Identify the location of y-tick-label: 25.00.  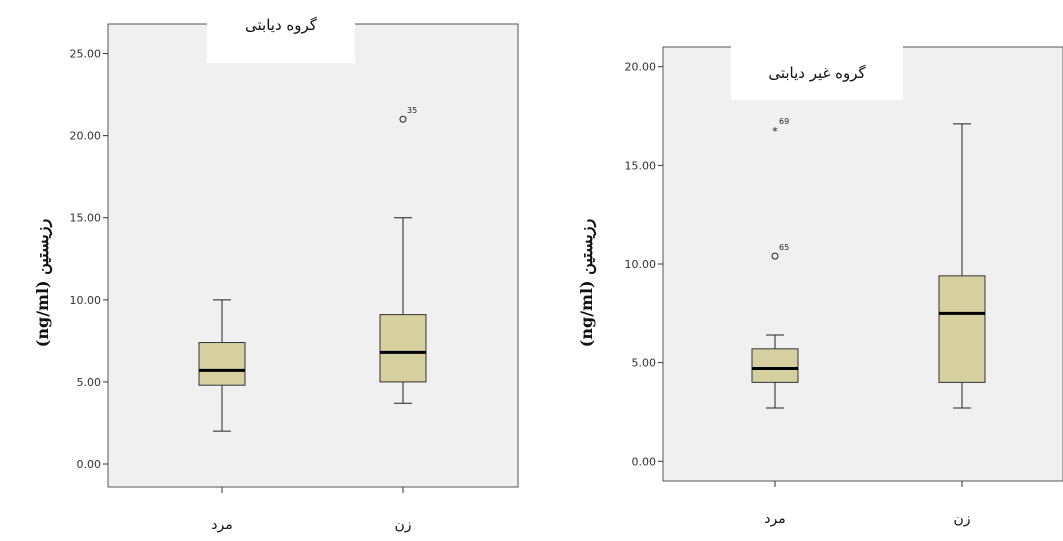
(86, 54).